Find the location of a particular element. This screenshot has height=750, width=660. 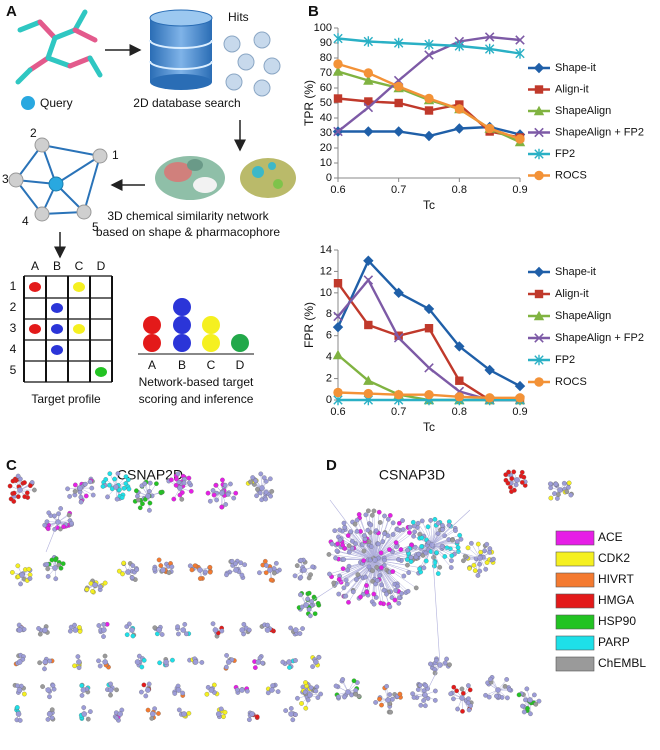

pharmacophore-blob is located at coordinates (268, 178).